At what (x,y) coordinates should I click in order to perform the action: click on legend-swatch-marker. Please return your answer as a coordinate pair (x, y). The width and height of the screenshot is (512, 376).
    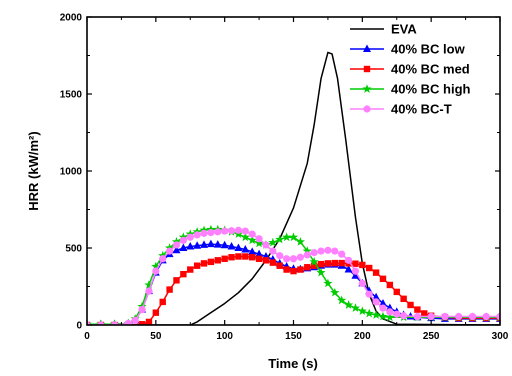
    Looking at the image, I should click on (367, 48).